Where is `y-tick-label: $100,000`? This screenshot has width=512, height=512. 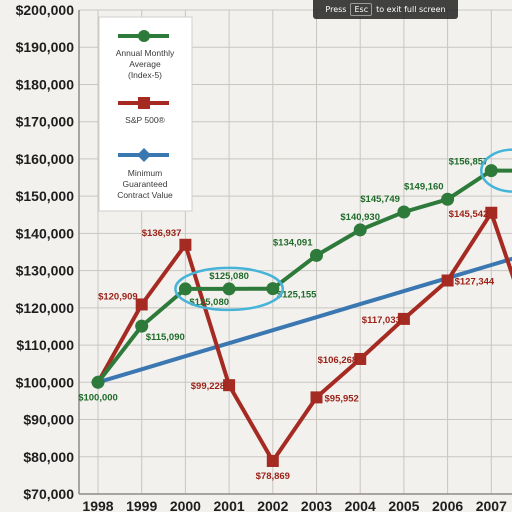
y-tick-label: $100,000 is located at coordinates (45, 382).